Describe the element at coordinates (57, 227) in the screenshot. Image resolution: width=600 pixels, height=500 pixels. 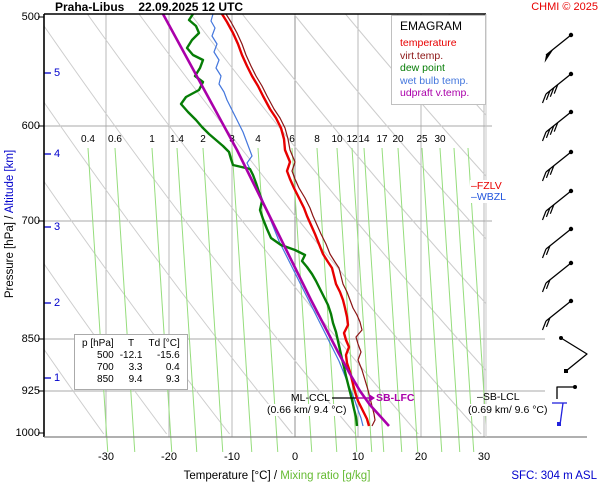
I see `altitude-tick-3: 3` at that location.